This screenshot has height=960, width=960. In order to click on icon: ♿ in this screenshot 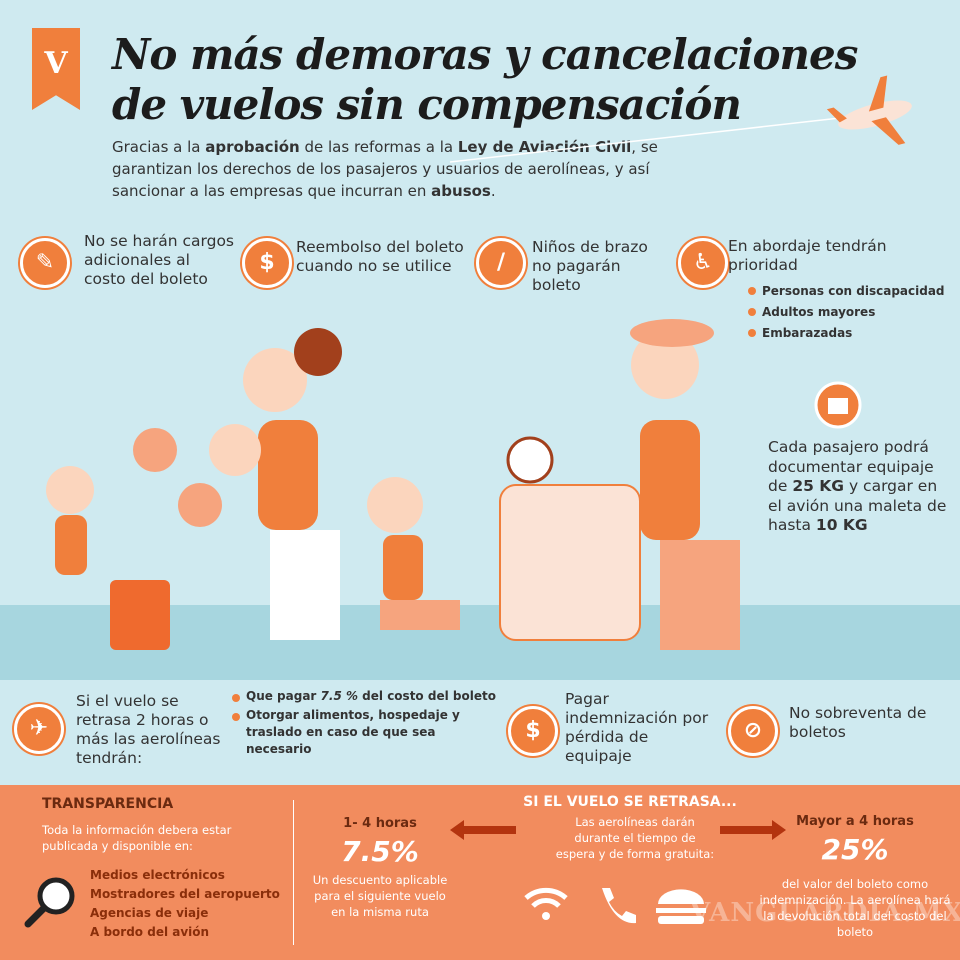, I will do `click(703, 263)`.